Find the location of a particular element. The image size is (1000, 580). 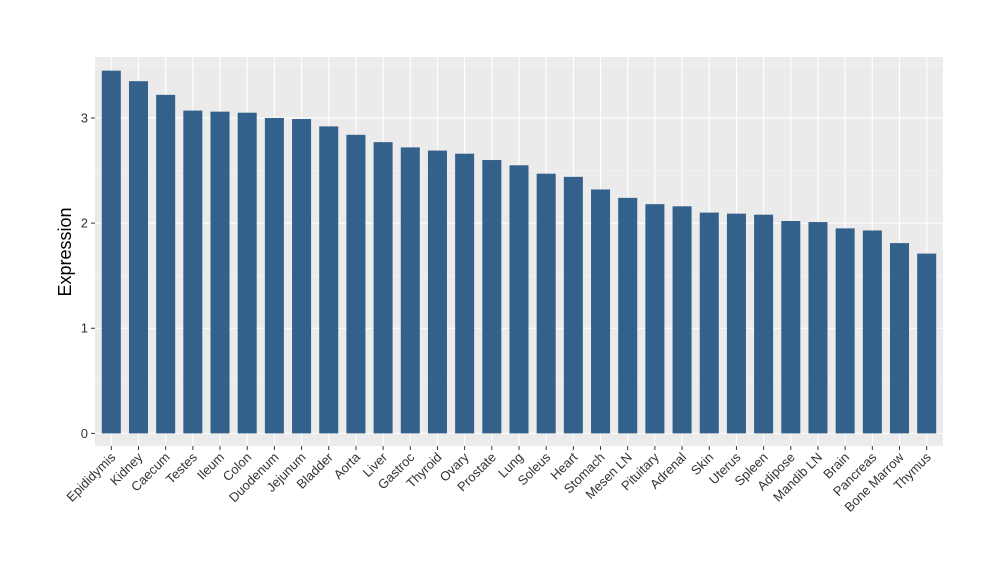

y-axis: 0 1 2 3 is located at coordinates (88, 275).